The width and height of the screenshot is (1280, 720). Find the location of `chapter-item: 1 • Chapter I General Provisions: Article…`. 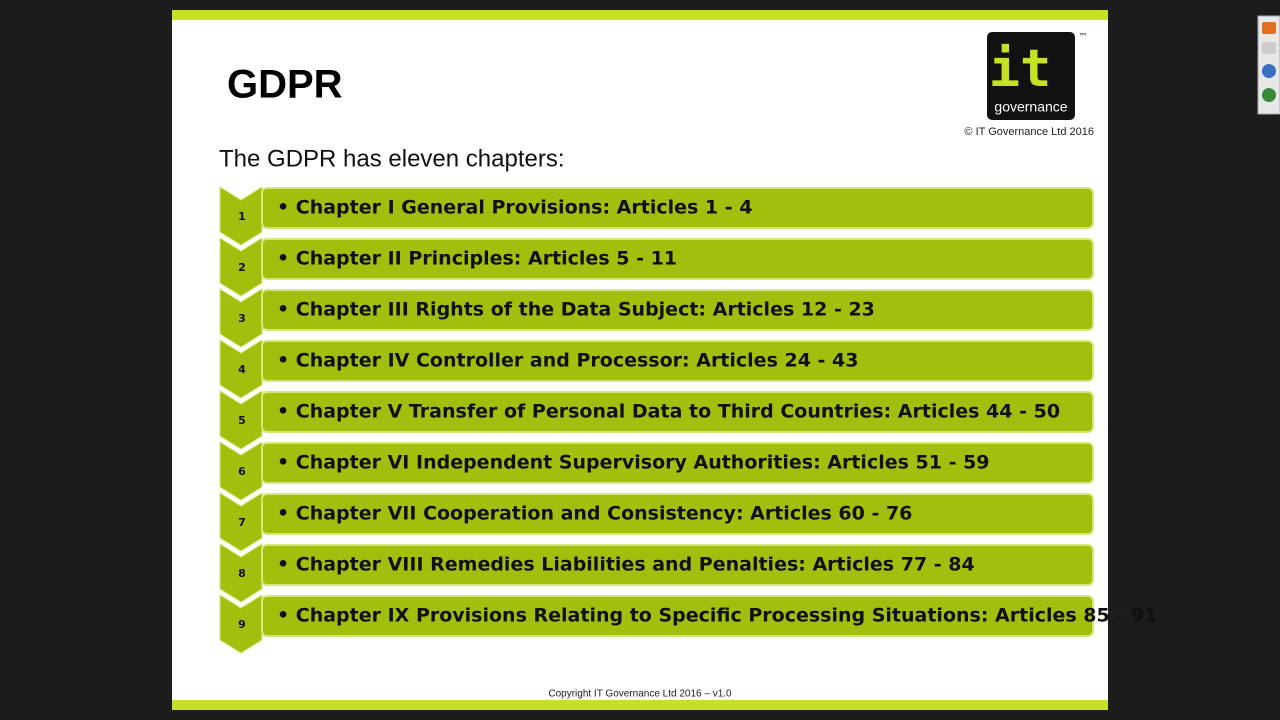

chapter-item: 1 • Chapter I General Provisions: Article… is located at coordinates (656, 216).